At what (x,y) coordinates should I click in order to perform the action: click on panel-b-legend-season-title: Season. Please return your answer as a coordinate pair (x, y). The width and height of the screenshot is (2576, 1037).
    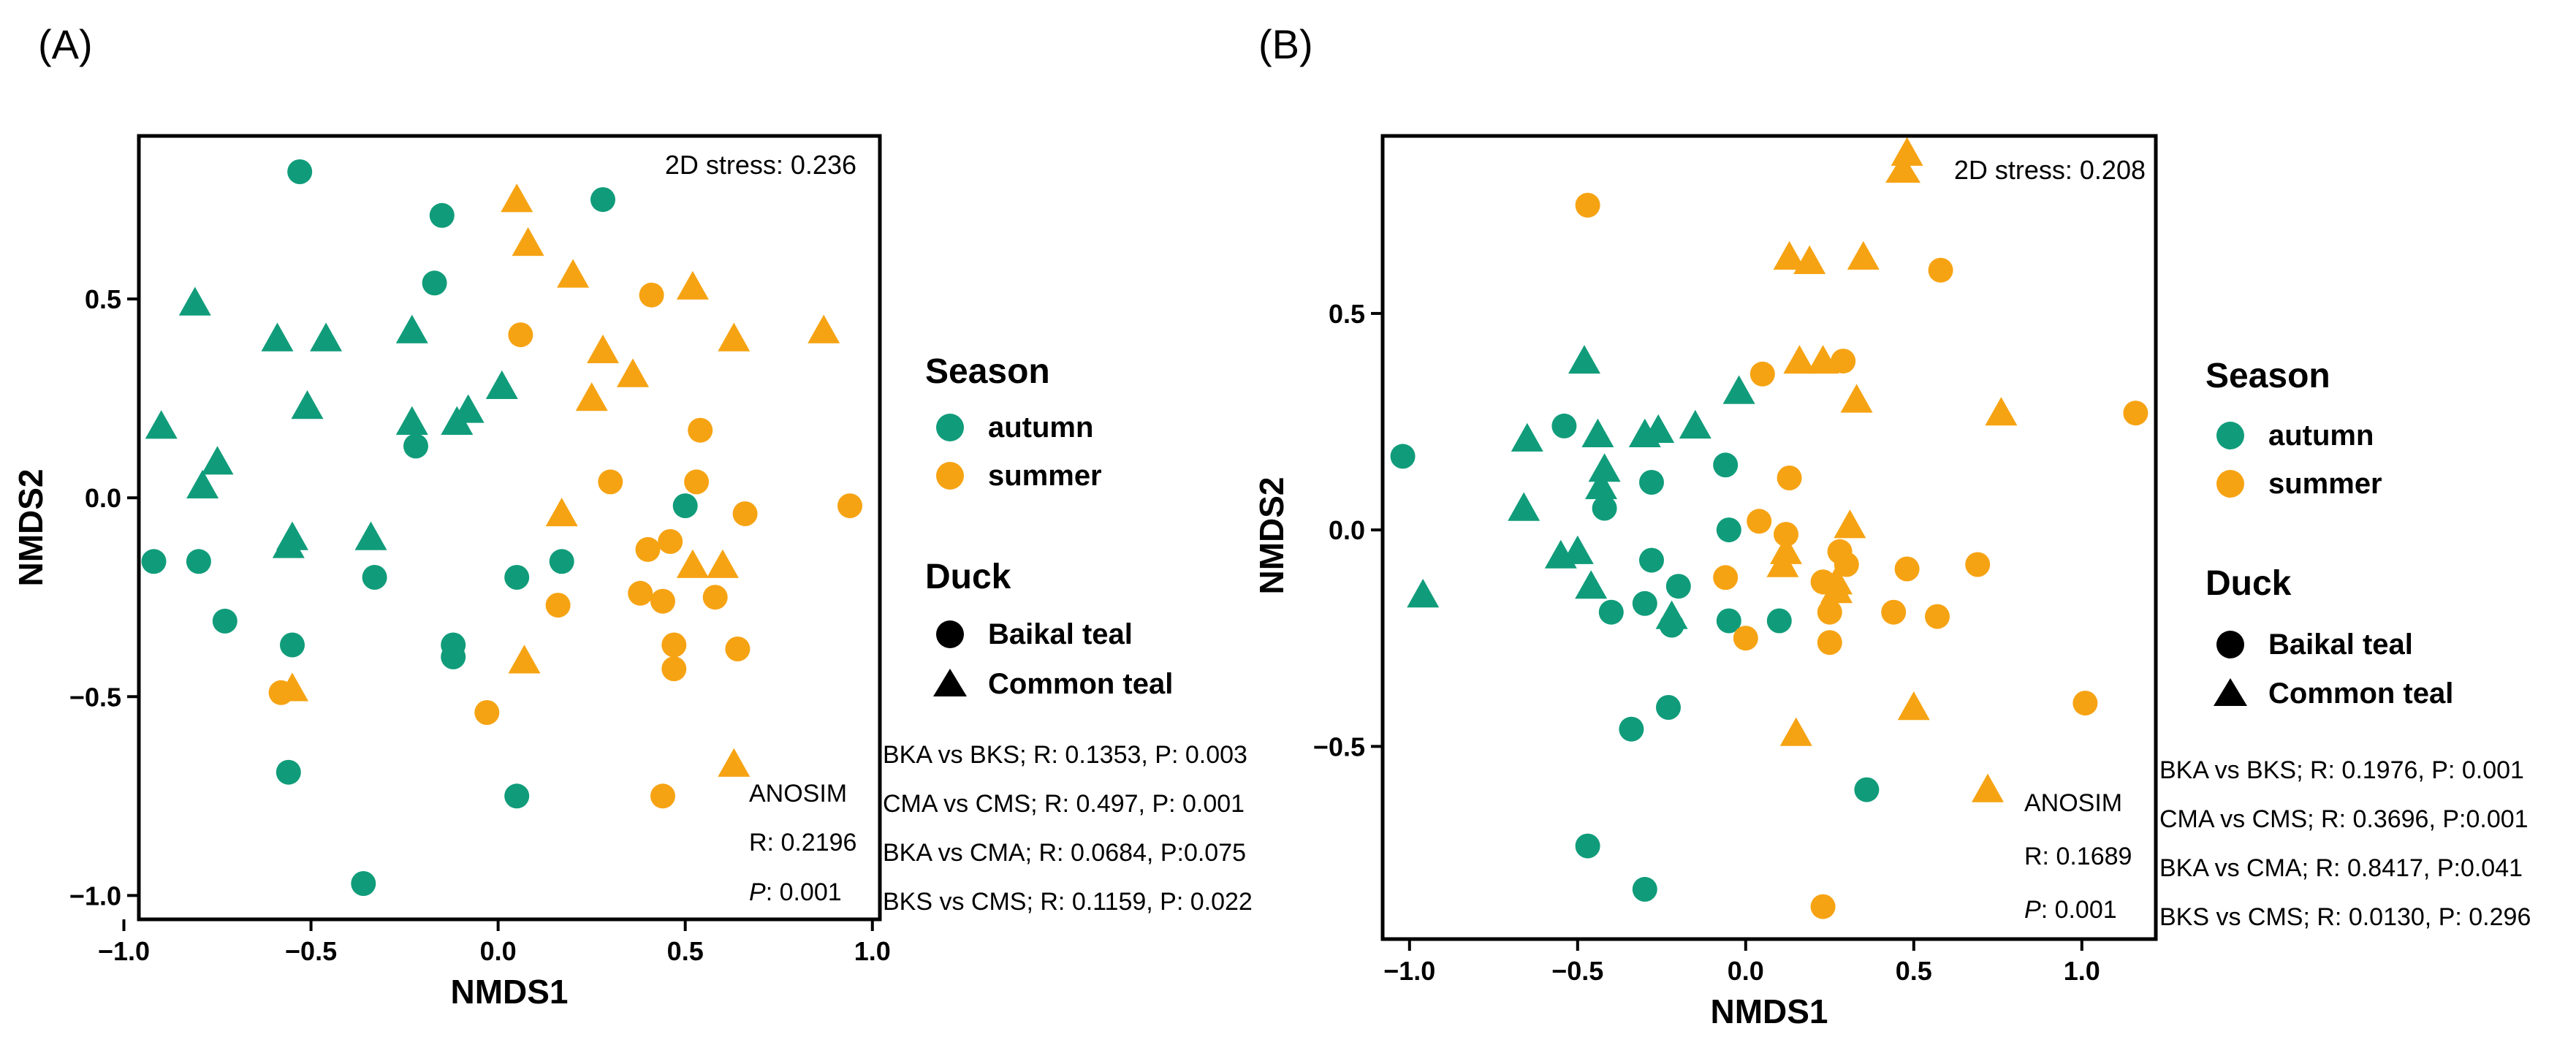
    Looking at the image, I should click on (2267, 376).